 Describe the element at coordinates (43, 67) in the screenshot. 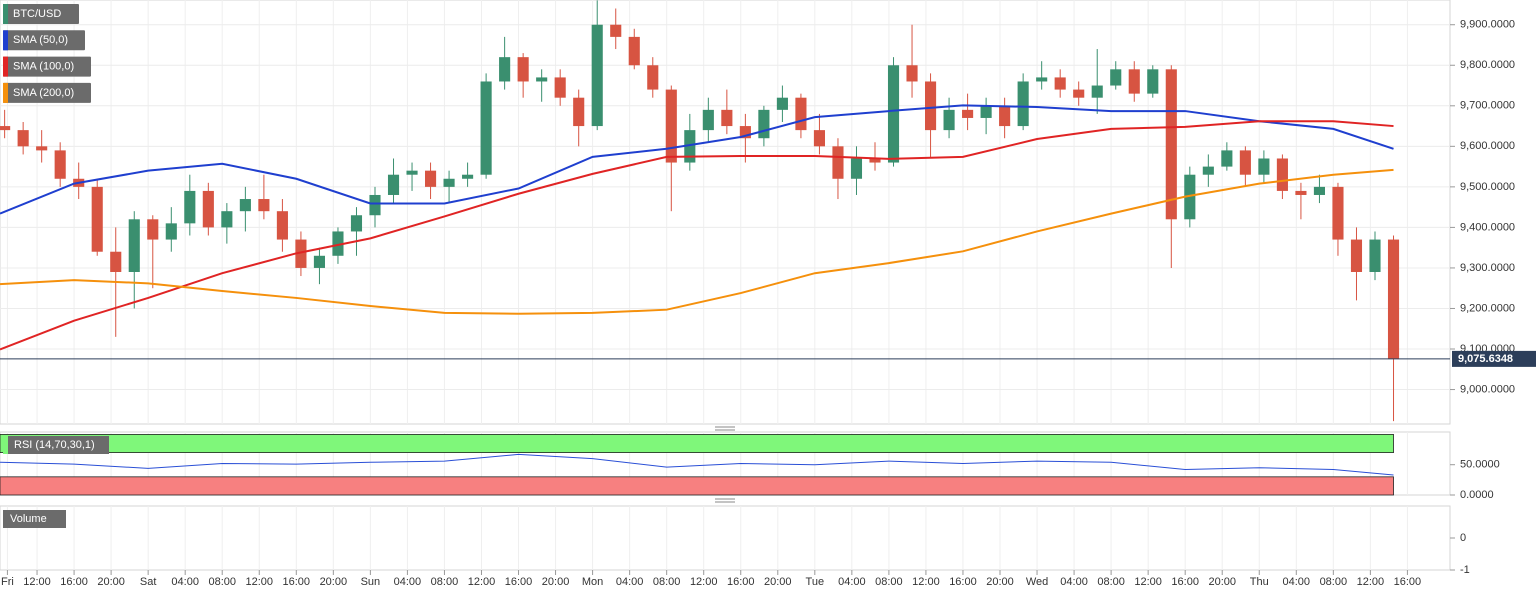

I see `legend-label: SMA (100,0)` at that location.